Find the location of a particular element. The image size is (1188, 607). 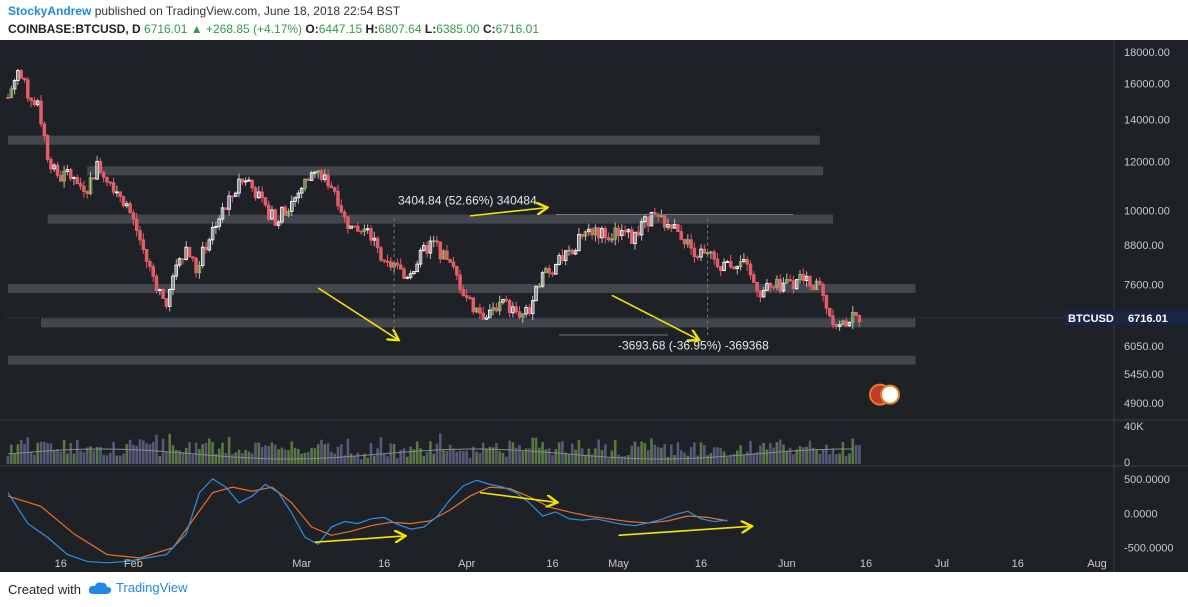

last-price-tag is located at coordinates (1126, 317).